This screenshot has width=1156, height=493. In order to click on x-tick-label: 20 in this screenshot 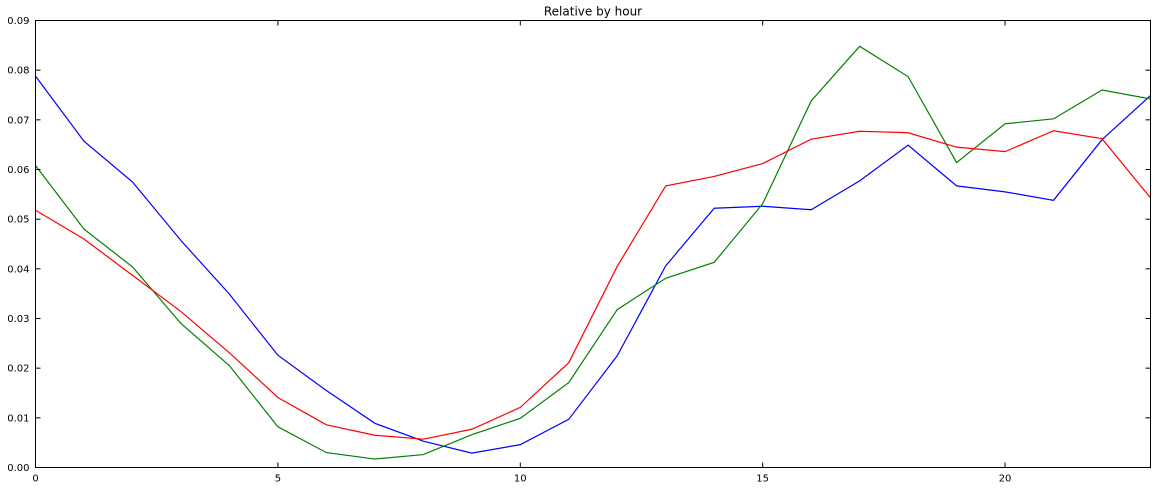, I will do `click(1005, 479)`.